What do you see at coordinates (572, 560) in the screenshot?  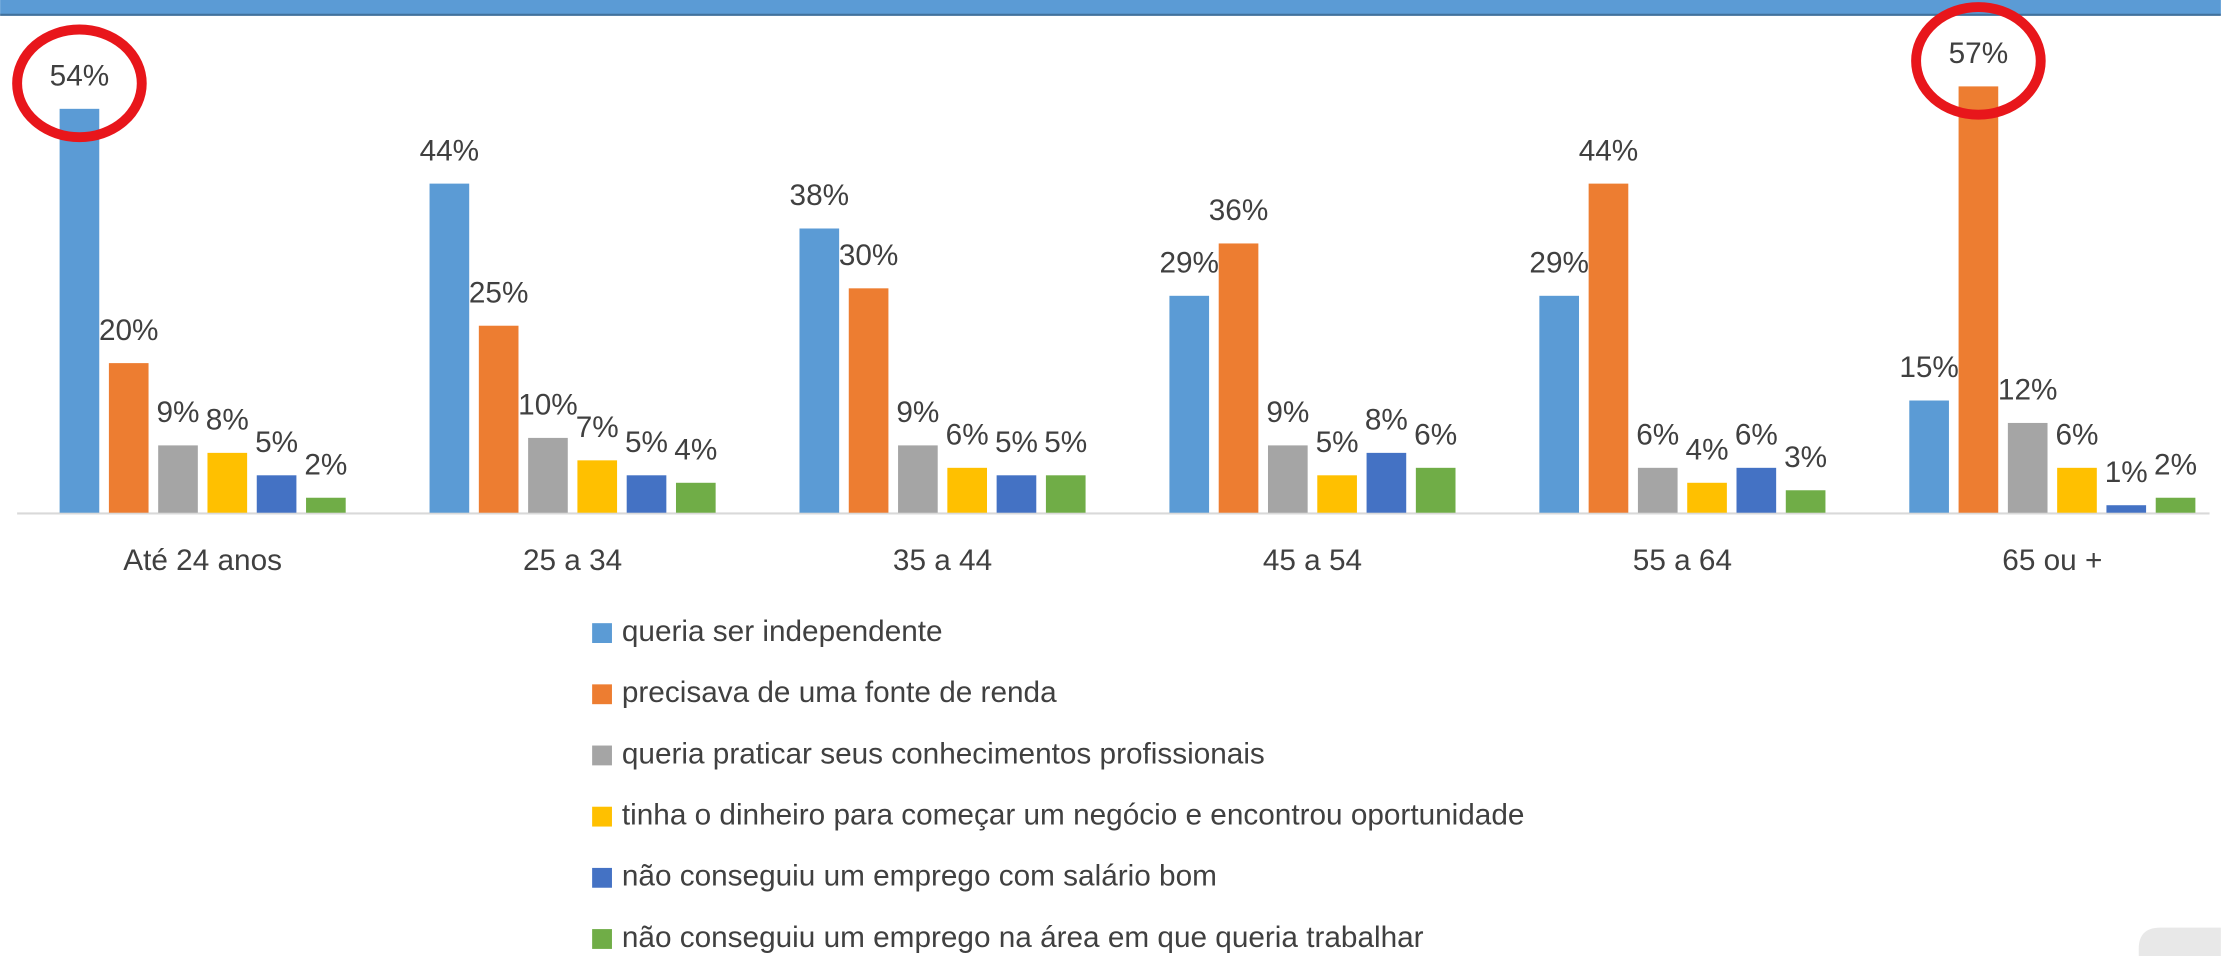 I see `x-tick-label: 25 a 34` at bounding box center [572, 560].